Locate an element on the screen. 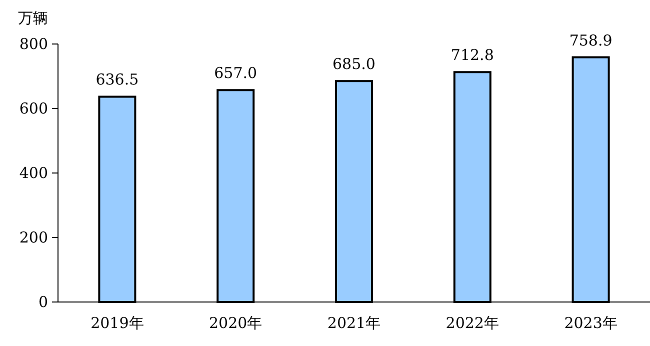 The height and width of the screenshot is (346, 650). data-label: 758.9 is located at coordinates (590, 40).